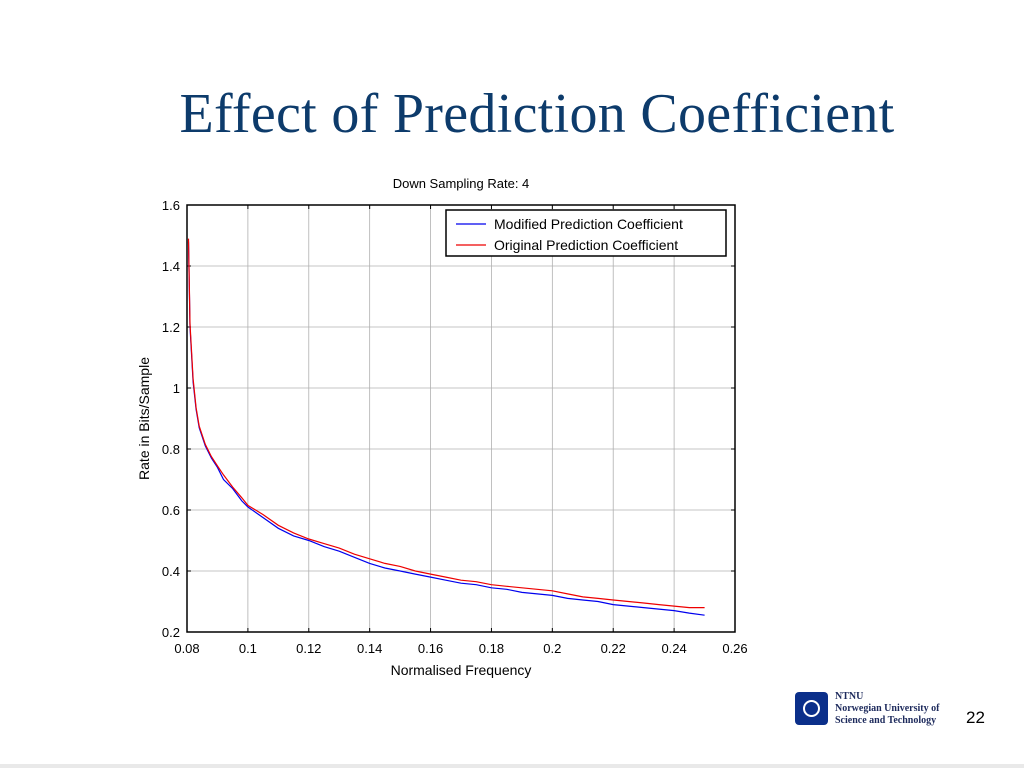  I want to click on y-tick-label: 1.4, so click(171, 266).